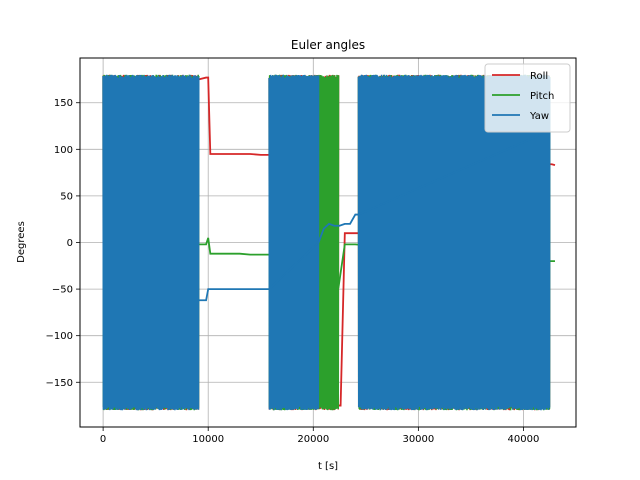 The width and height of the screenshot is (640, 480). I want to click on y-tick-label: 0, so click(70, 243).